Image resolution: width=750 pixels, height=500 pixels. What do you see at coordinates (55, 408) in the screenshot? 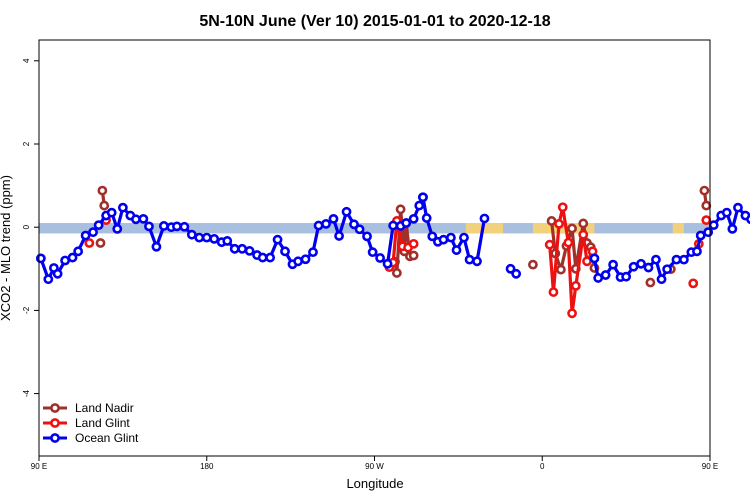
I see `legend-swatch-point` at bounding box center [55, 408].